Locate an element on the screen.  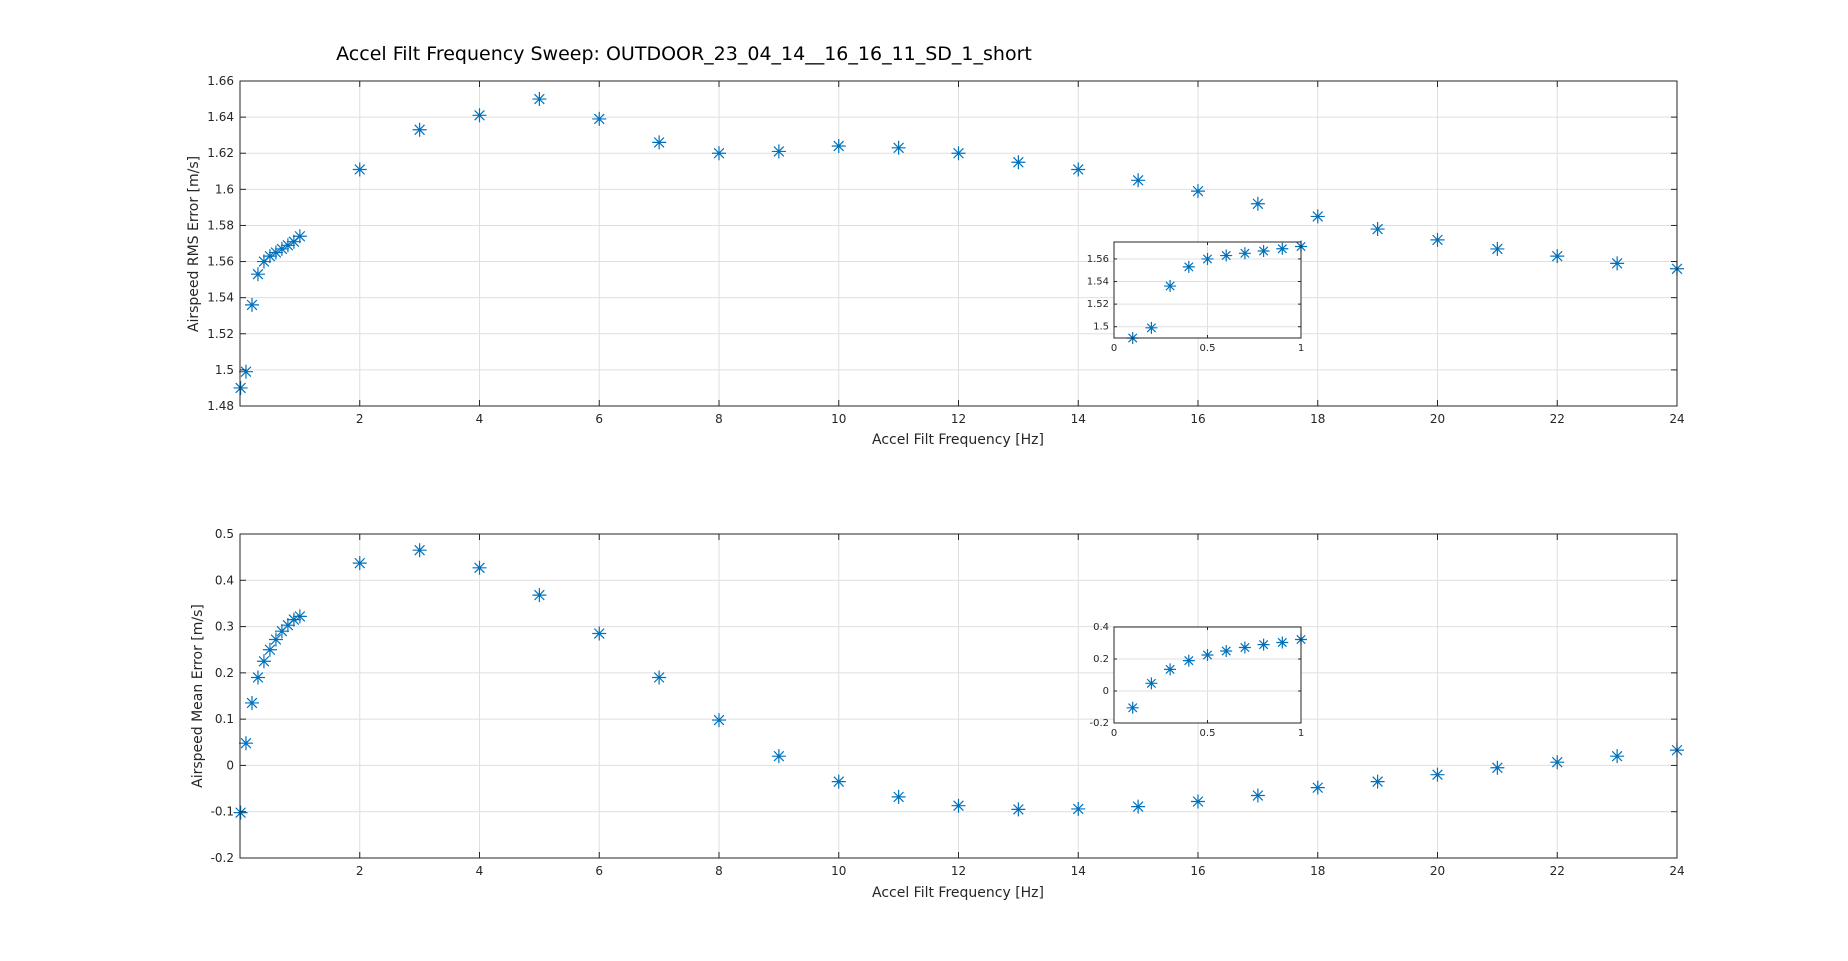
y-tick-label: 0.5 is located at coordinates (224, 534).